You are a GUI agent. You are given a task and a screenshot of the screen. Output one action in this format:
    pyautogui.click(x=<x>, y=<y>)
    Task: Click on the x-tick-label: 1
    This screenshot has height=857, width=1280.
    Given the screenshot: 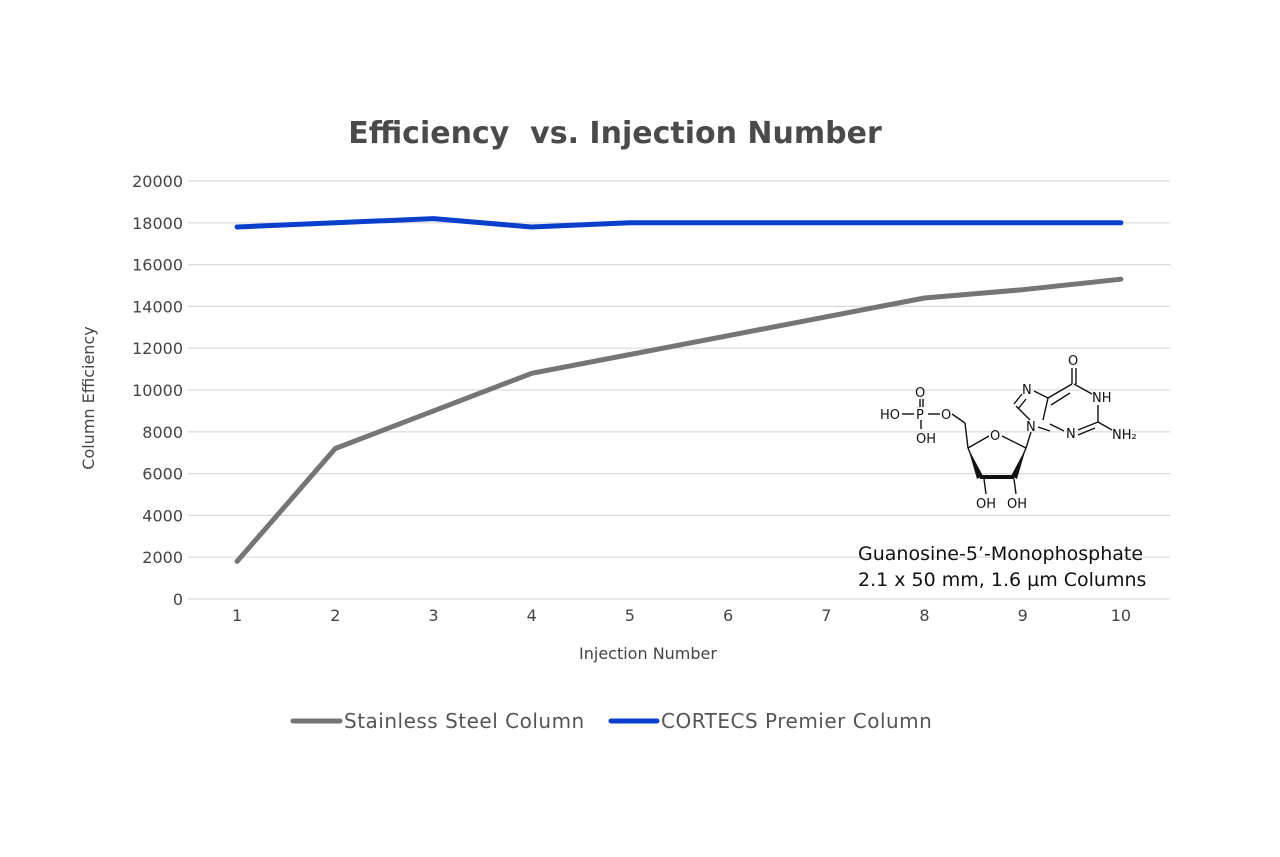 What is the action you would take?
    pyautogui.click(x=237, y=615)
    